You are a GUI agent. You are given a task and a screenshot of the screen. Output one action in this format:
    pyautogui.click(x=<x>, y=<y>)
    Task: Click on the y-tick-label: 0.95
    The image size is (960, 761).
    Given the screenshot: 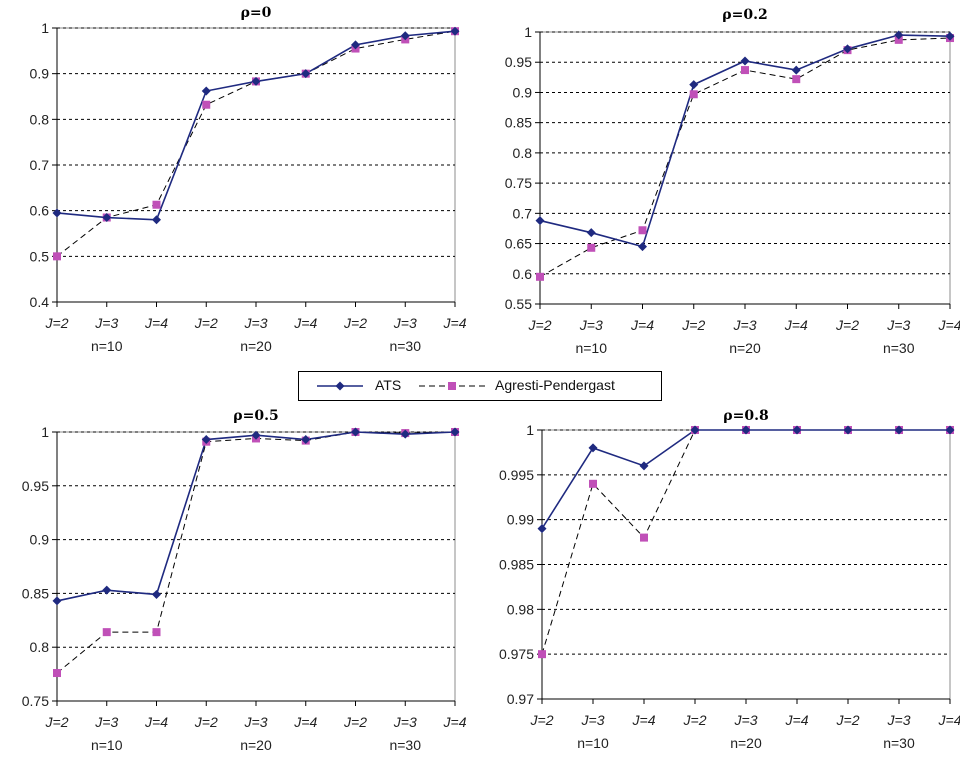 What is the action you would take?
    pyautogui.click(x=518, y=62)
    